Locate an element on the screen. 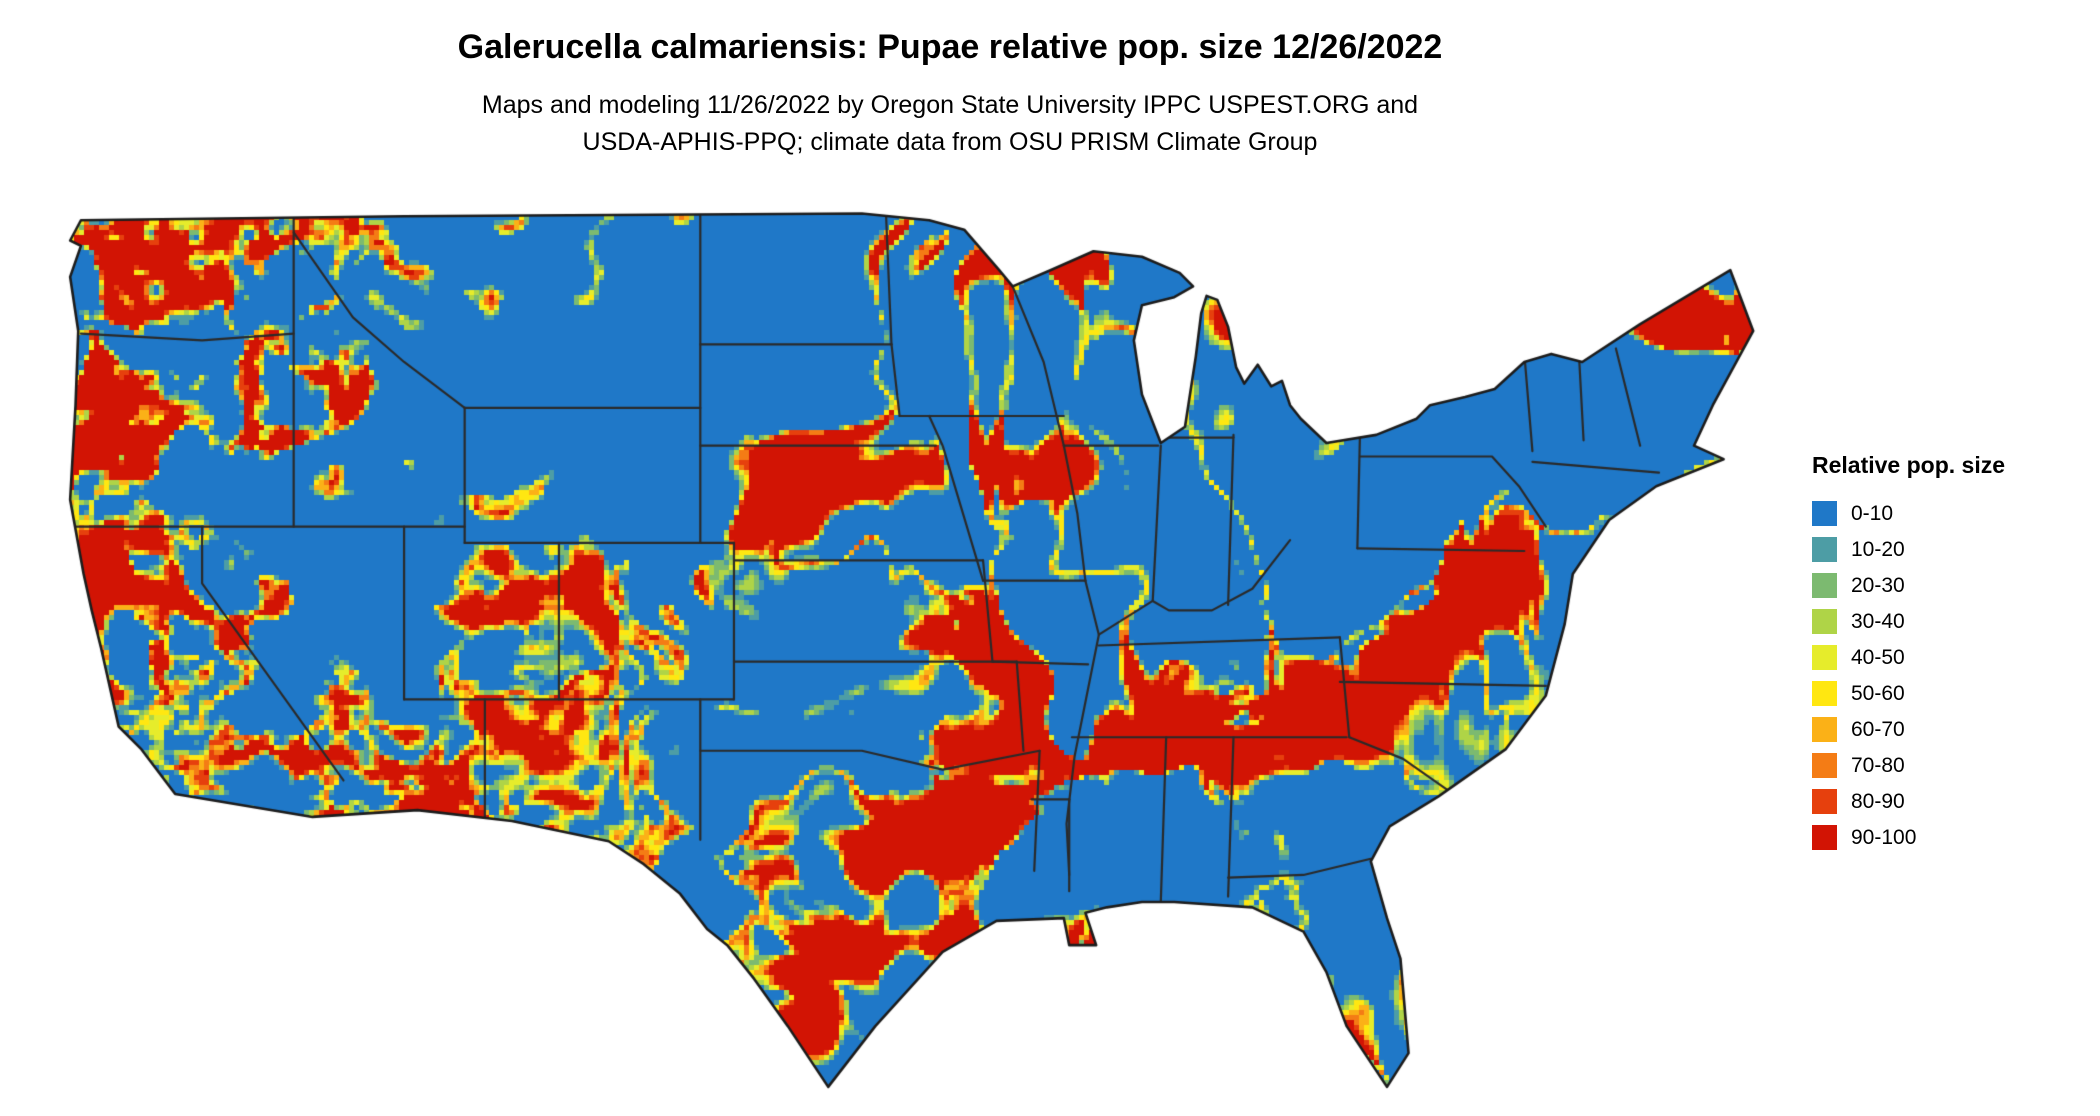 Image resolution: width=2100 pixels, height=1116 pixels. legend-item: 80-90 is located at coordinates (1908, 801).